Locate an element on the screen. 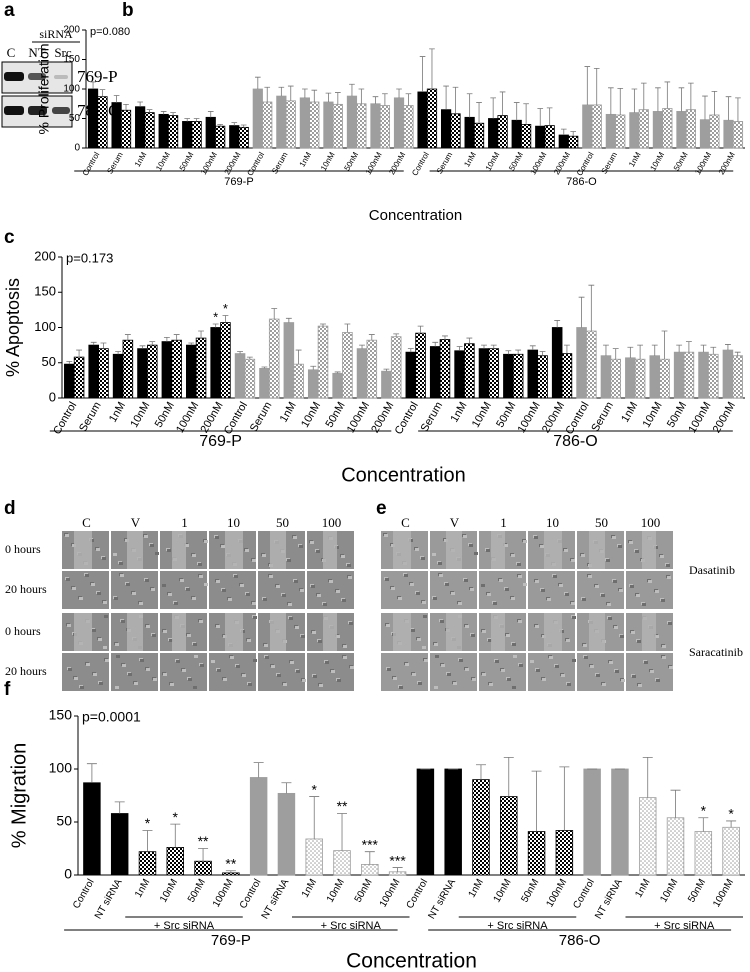 This screenshot has width=750, height=972. x-tick-label: 50nM is located at coordinates (681, 161).